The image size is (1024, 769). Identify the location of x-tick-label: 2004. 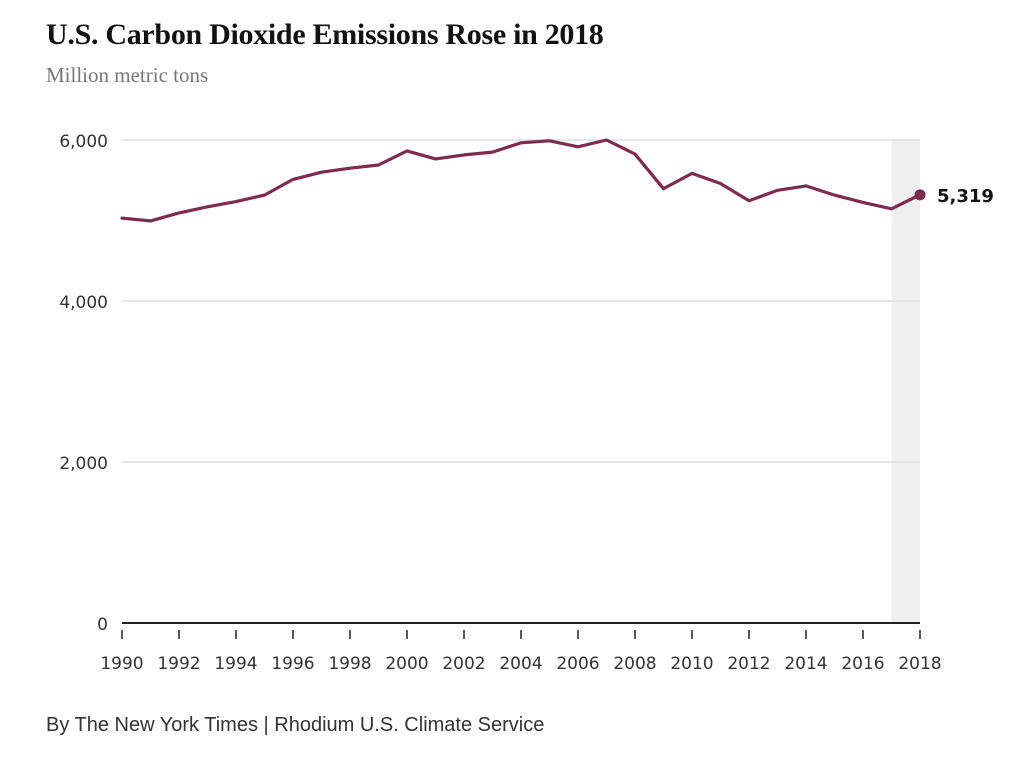
(520, 664).